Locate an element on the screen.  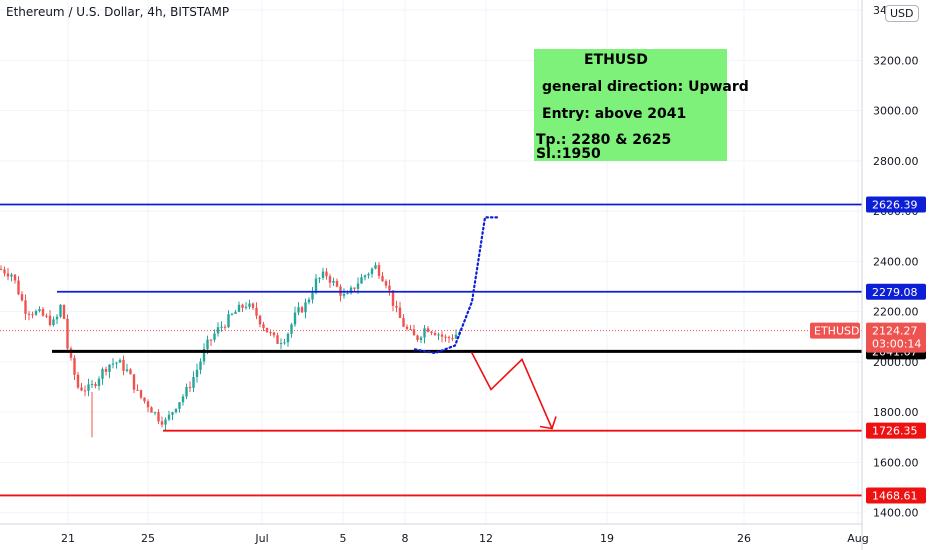
x-tick-label: 25 is located at coordinates (148, 538).